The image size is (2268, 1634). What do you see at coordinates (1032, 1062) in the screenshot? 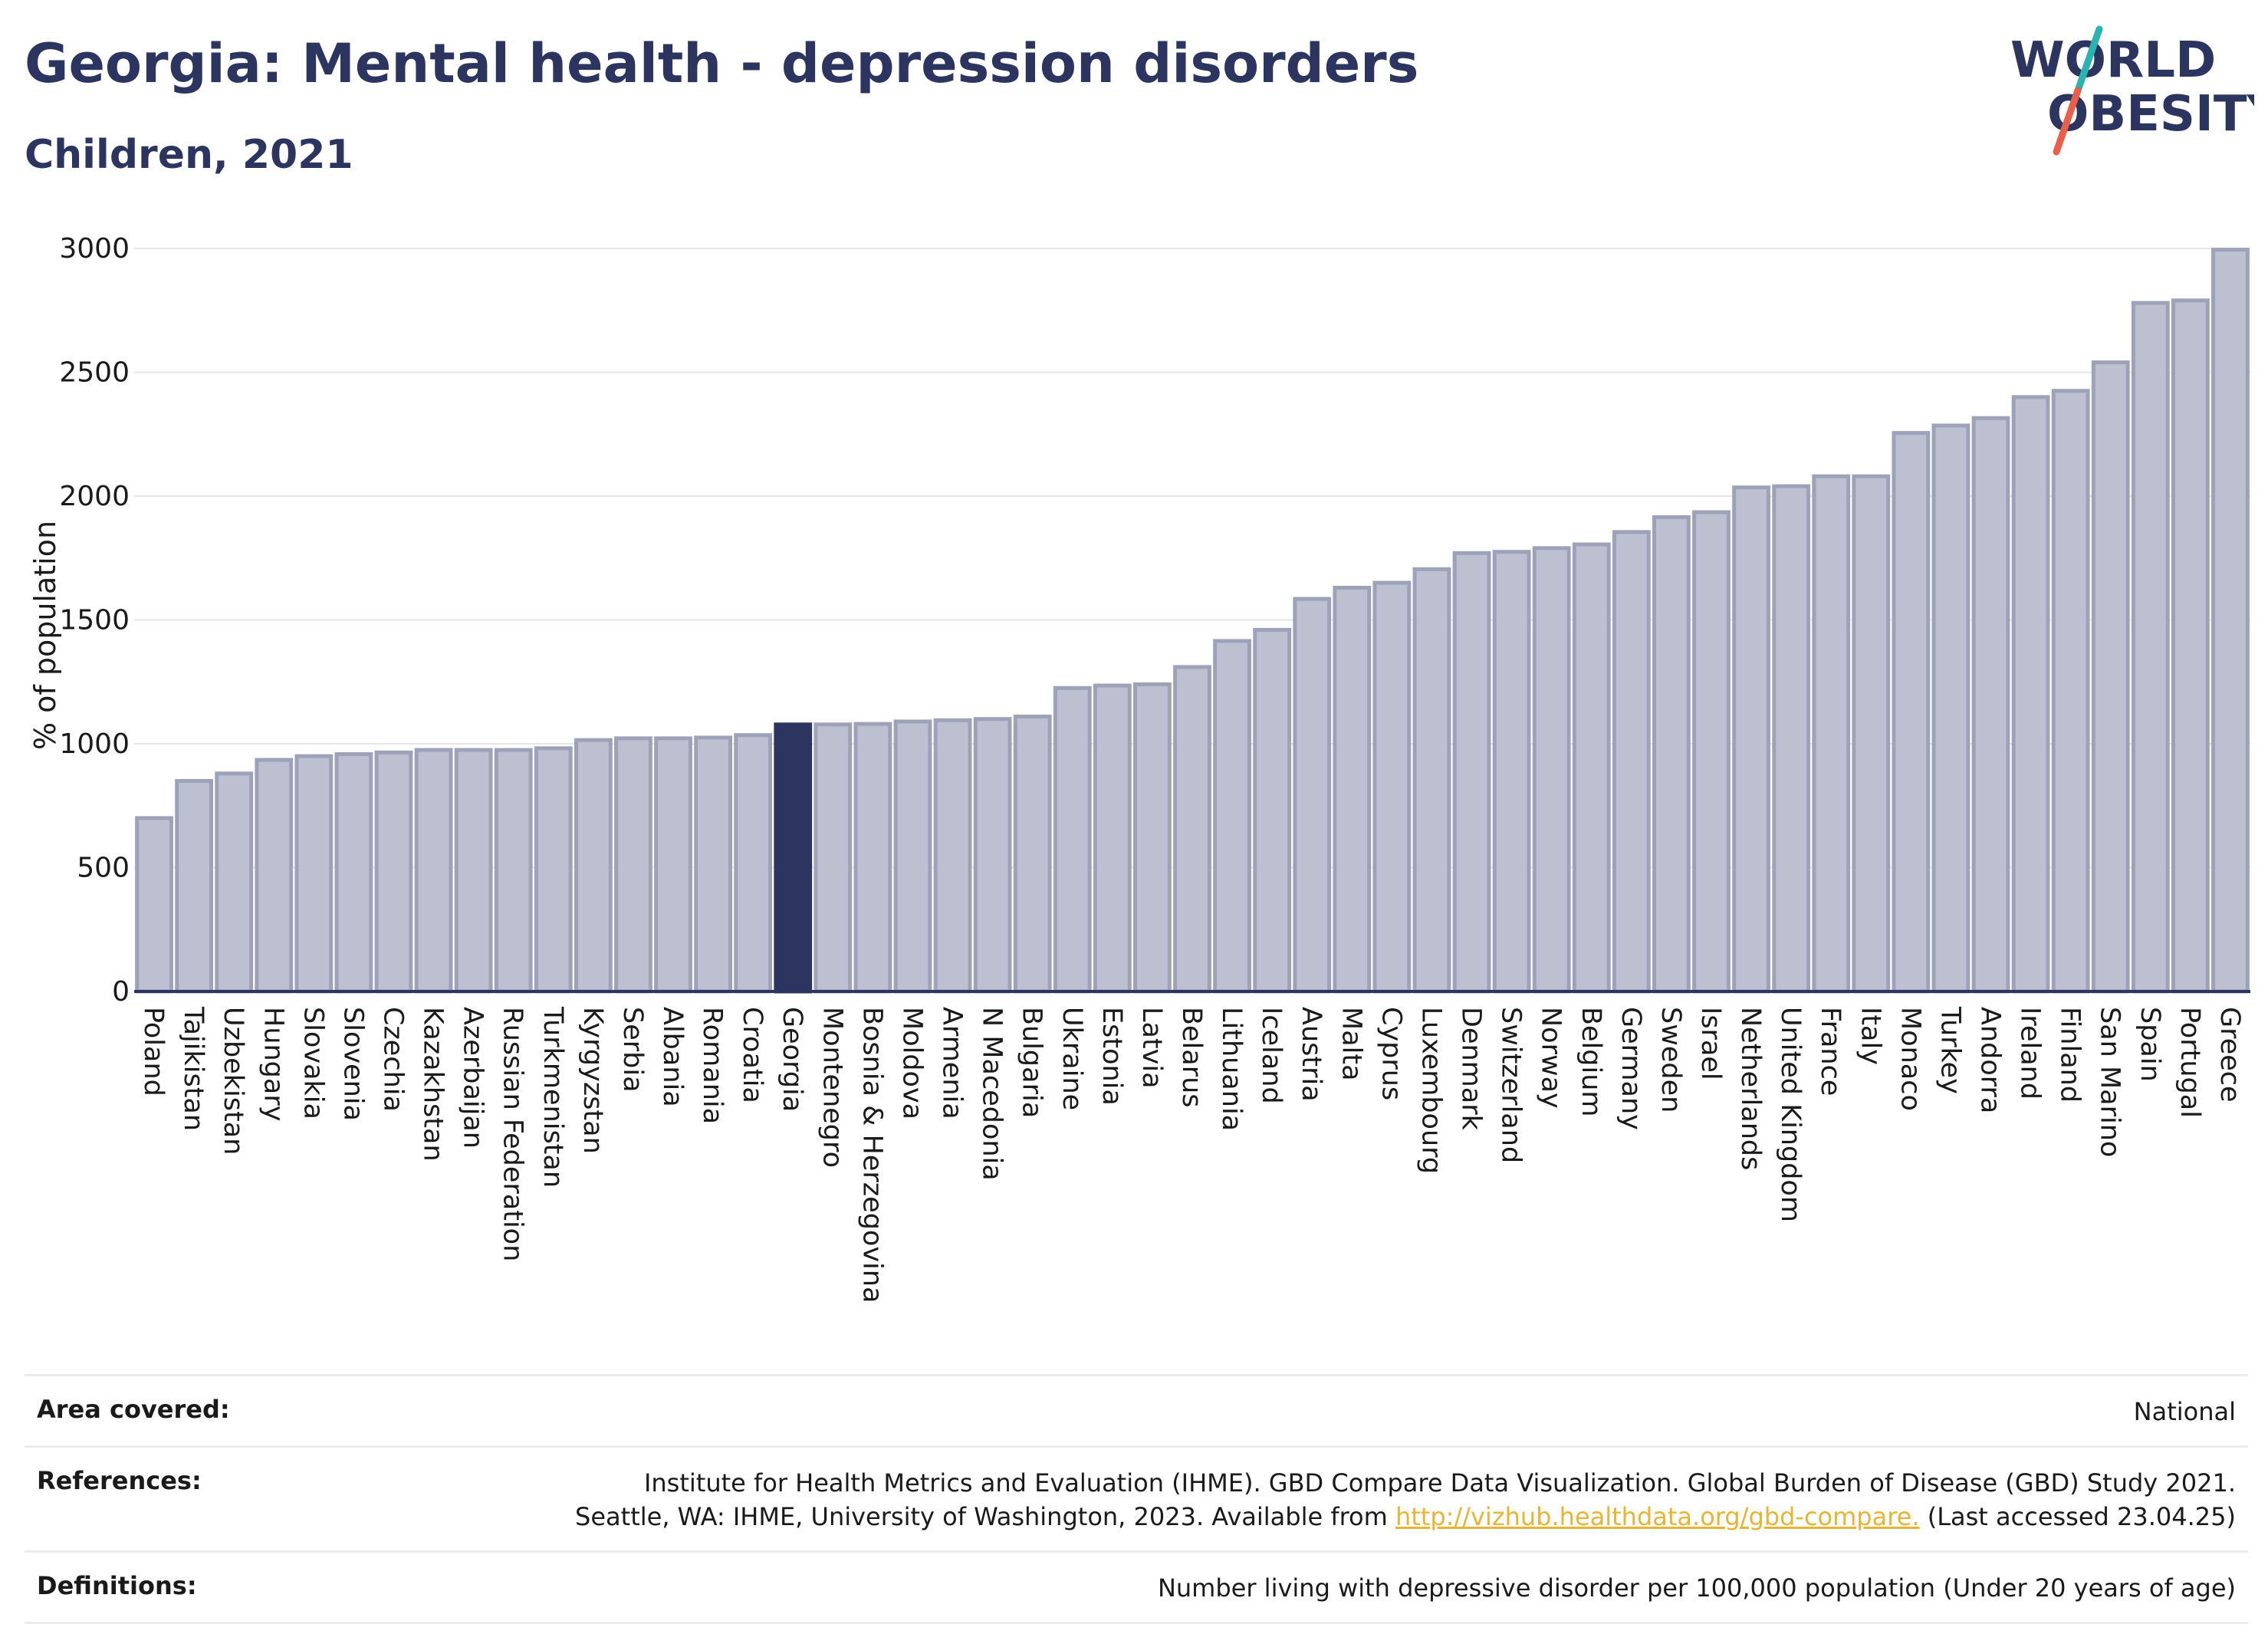
I see `x-tick-label: Bulgaria` at bounding box center [1032, 1062].